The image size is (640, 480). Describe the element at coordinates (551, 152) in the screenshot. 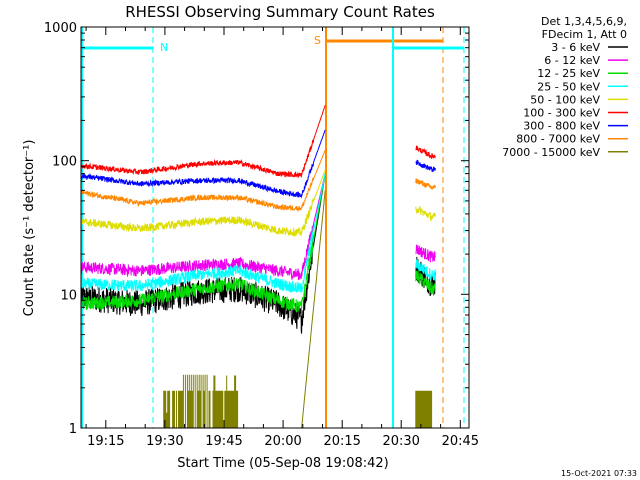

I see `legend-label-8: 7000 - 15000 keV` at that location.